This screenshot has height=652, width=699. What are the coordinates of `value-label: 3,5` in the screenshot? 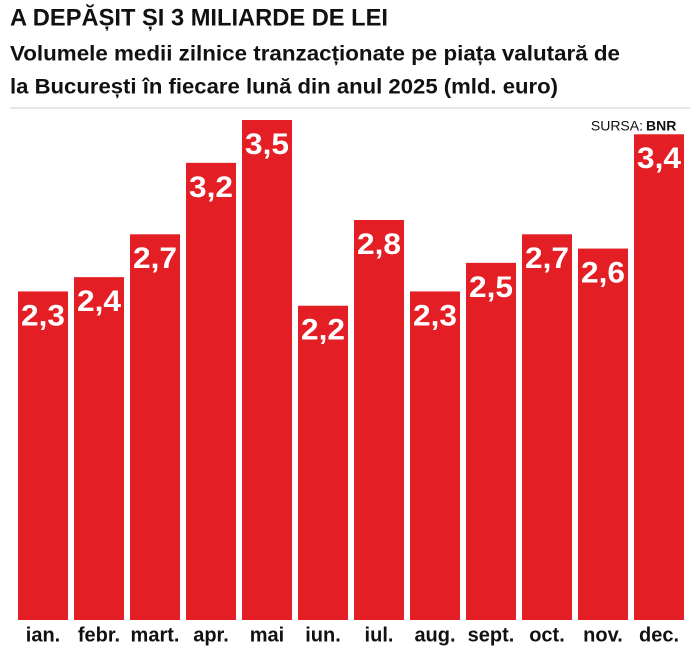 It's located at (267, 144).